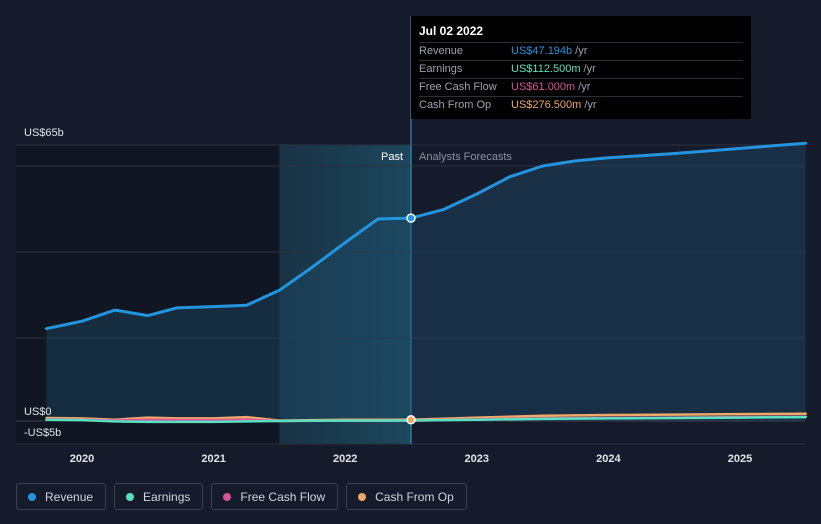  Describe the element at coordinates (465, 157) in the screenshot. I see `forecast-label: Analysts Forecasts` at that location.